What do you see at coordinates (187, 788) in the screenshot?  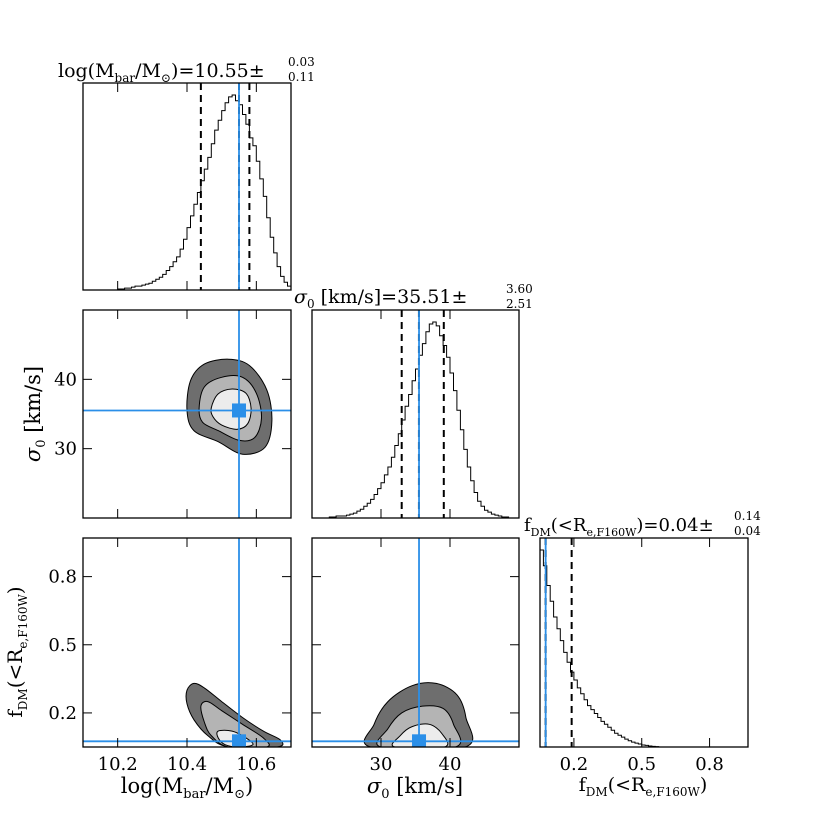 I see `x-axis-label-logM: log(Mbar/M⊙)` at bounding box center [187, 788].